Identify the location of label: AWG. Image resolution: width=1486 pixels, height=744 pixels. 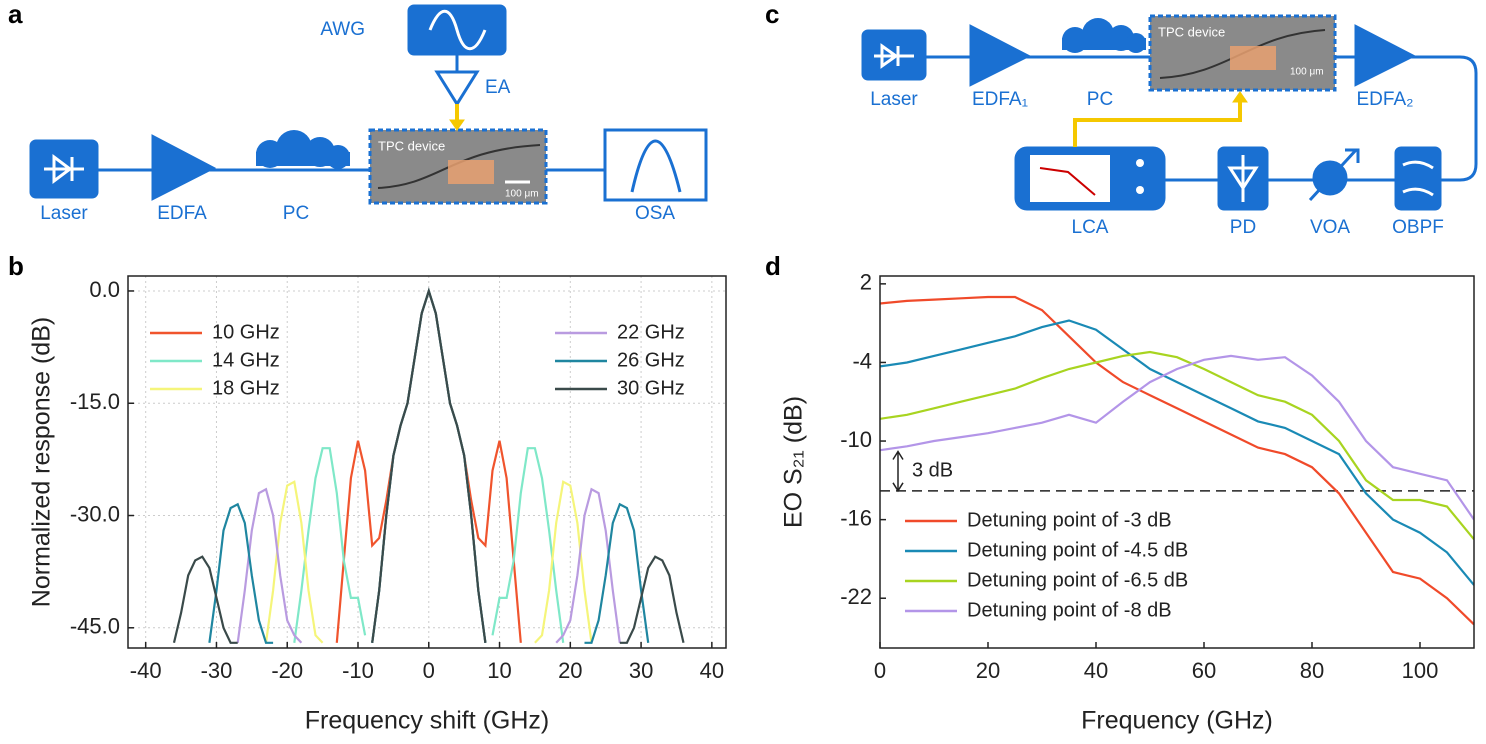
(342, 29).